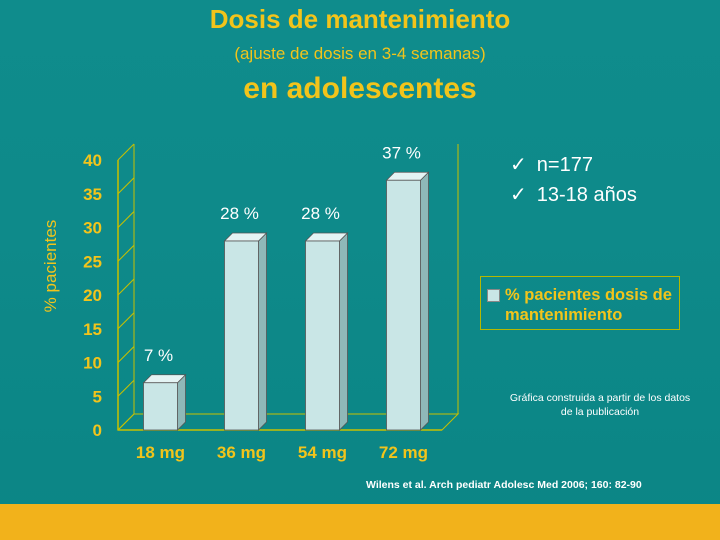  Describe the element at coordinates (401, 152) in the screenshot. I see `data-label: 37 %` at that location.